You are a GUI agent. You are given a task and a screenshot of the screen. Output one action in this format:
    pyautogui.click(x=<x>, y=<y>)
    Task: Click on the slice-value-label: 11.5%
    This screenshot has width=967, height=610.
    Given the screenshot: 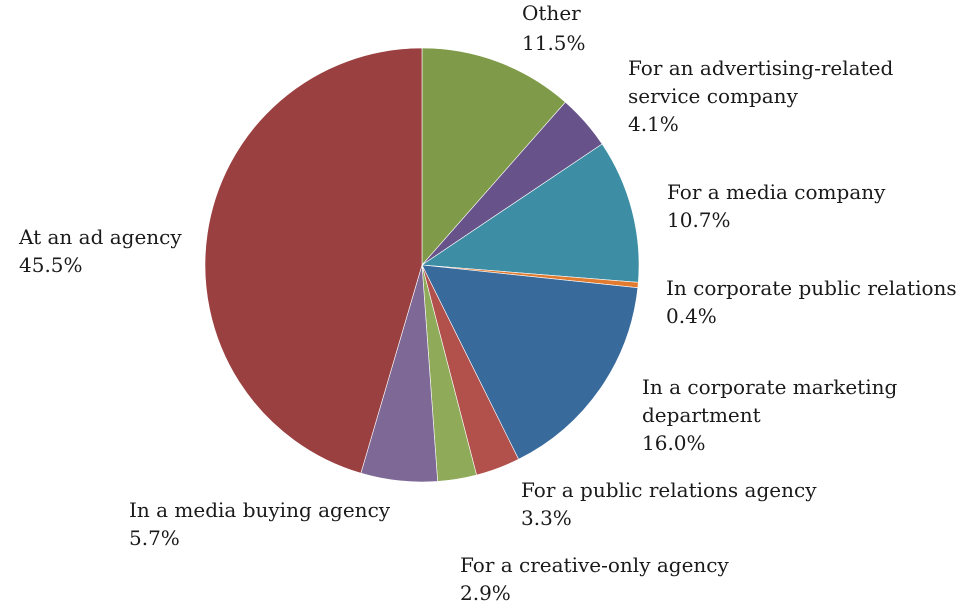 What is the action you would take?
    pyautogui.click(x=554, y=43)
    